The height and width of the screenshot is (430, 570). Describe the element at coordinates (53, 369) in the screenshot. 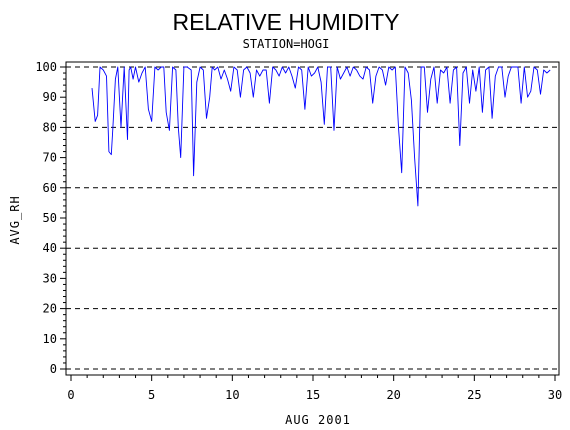

I see `y-tick-label: 0` at that location.